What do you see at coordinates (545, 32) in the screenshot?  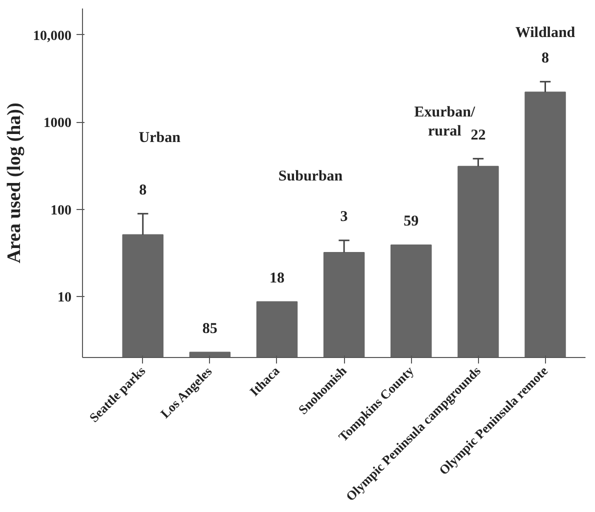 I see `annotation: Wildland` at bounding box center [545, 32].